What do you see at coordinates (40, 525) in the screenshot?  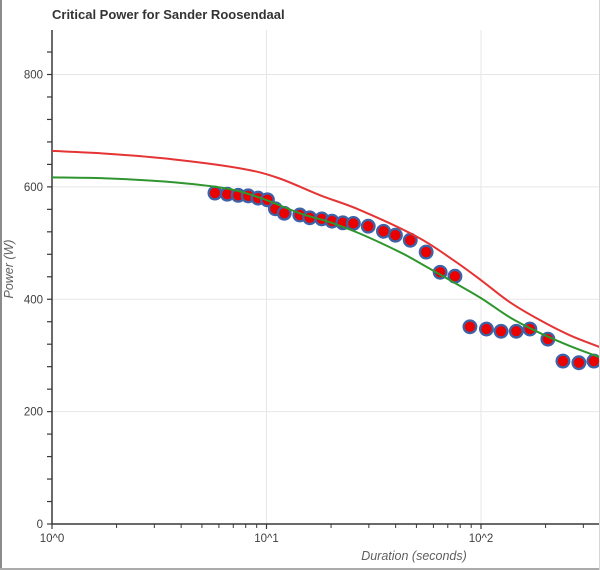 I see `y-tick-label: 0` at bounding box center [40, 525].